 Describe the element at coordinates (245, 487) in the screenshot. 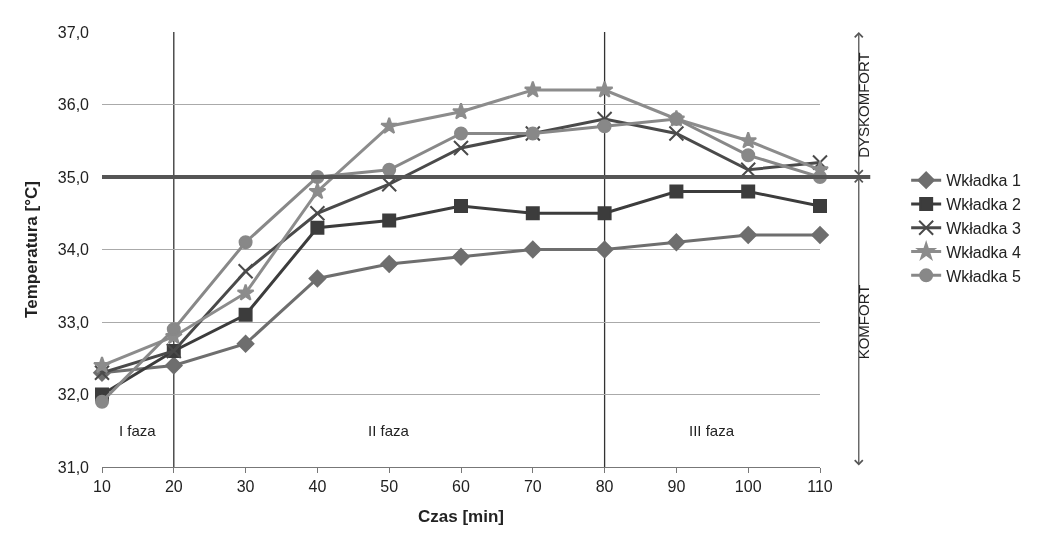

I see `x-tick-label: 30` at that location.